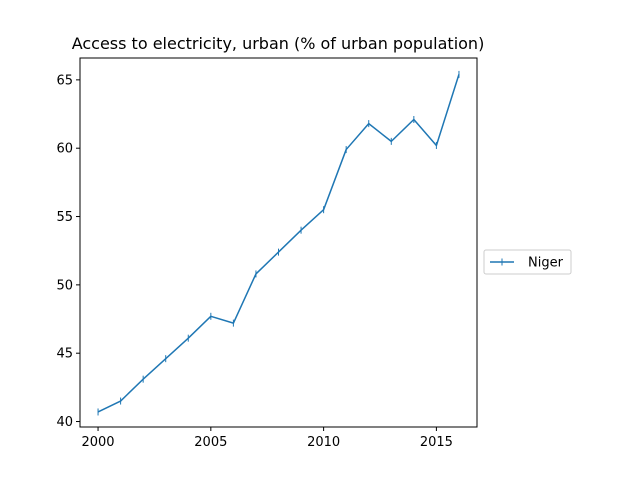 The height and width of the screenshot is (480, 640). Describe the element at coordinates (323, 442) in the screenshot. I see `x-tick-label: 2010` at that location.